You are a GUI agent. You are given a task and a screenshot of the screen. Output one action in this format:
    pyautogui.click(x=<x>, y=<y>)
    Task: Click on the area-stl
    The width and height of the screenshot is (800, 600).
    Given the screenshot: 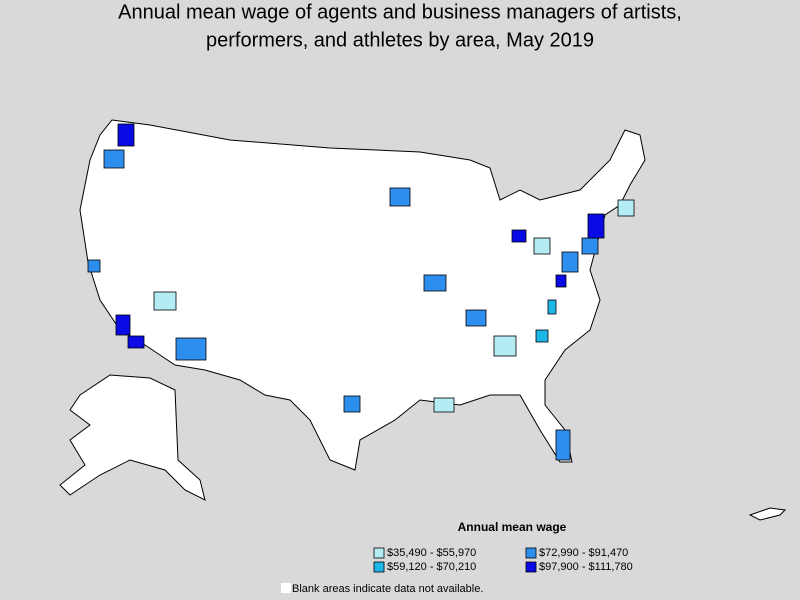 What is the action you would take?
    pyautogui.click(x=435, y=283)
    